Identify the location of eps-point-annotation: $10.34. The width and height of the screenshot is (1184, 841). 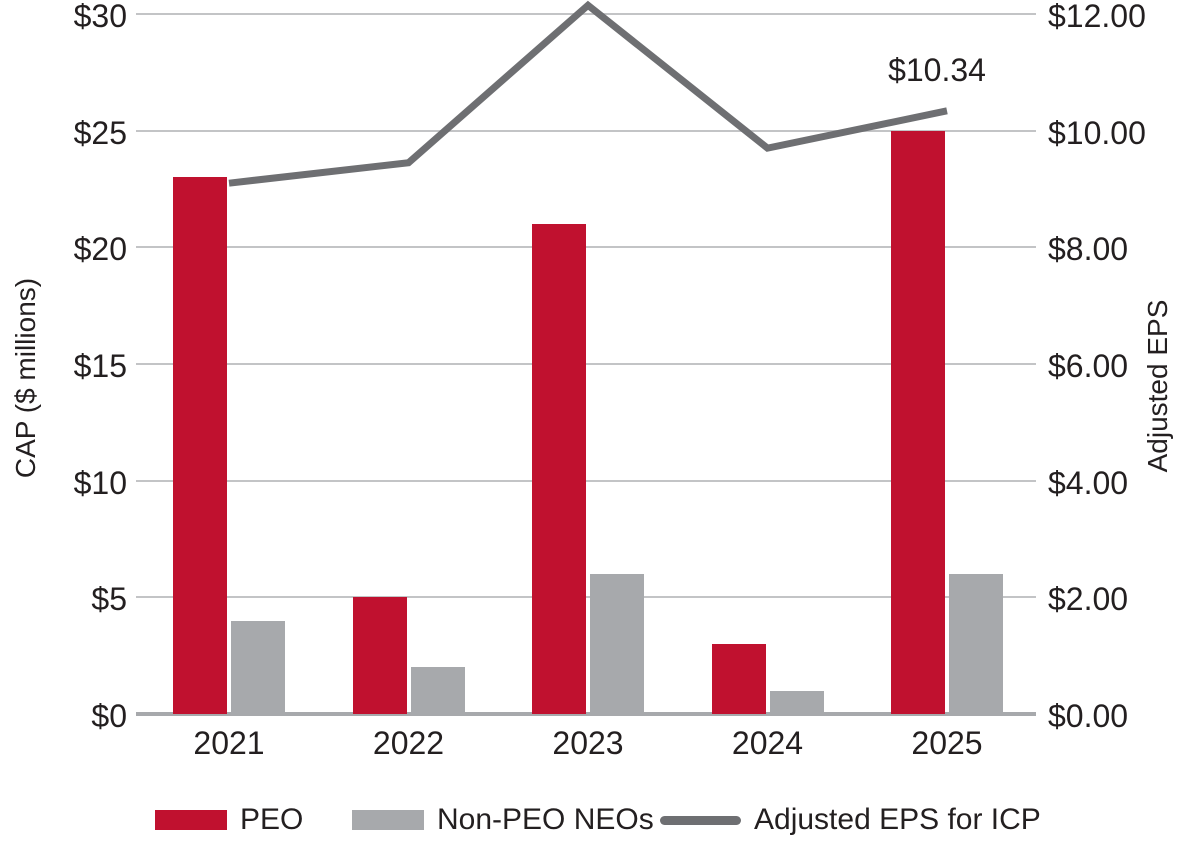
(937, 70).